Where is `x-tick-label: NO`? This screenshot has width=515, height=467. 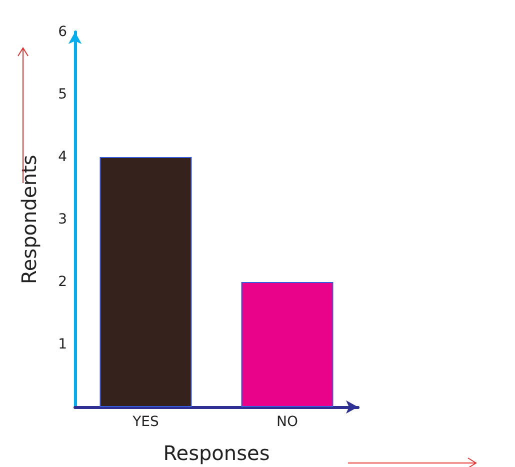 x-tick-label: NO is located at coordinates (287, 422).